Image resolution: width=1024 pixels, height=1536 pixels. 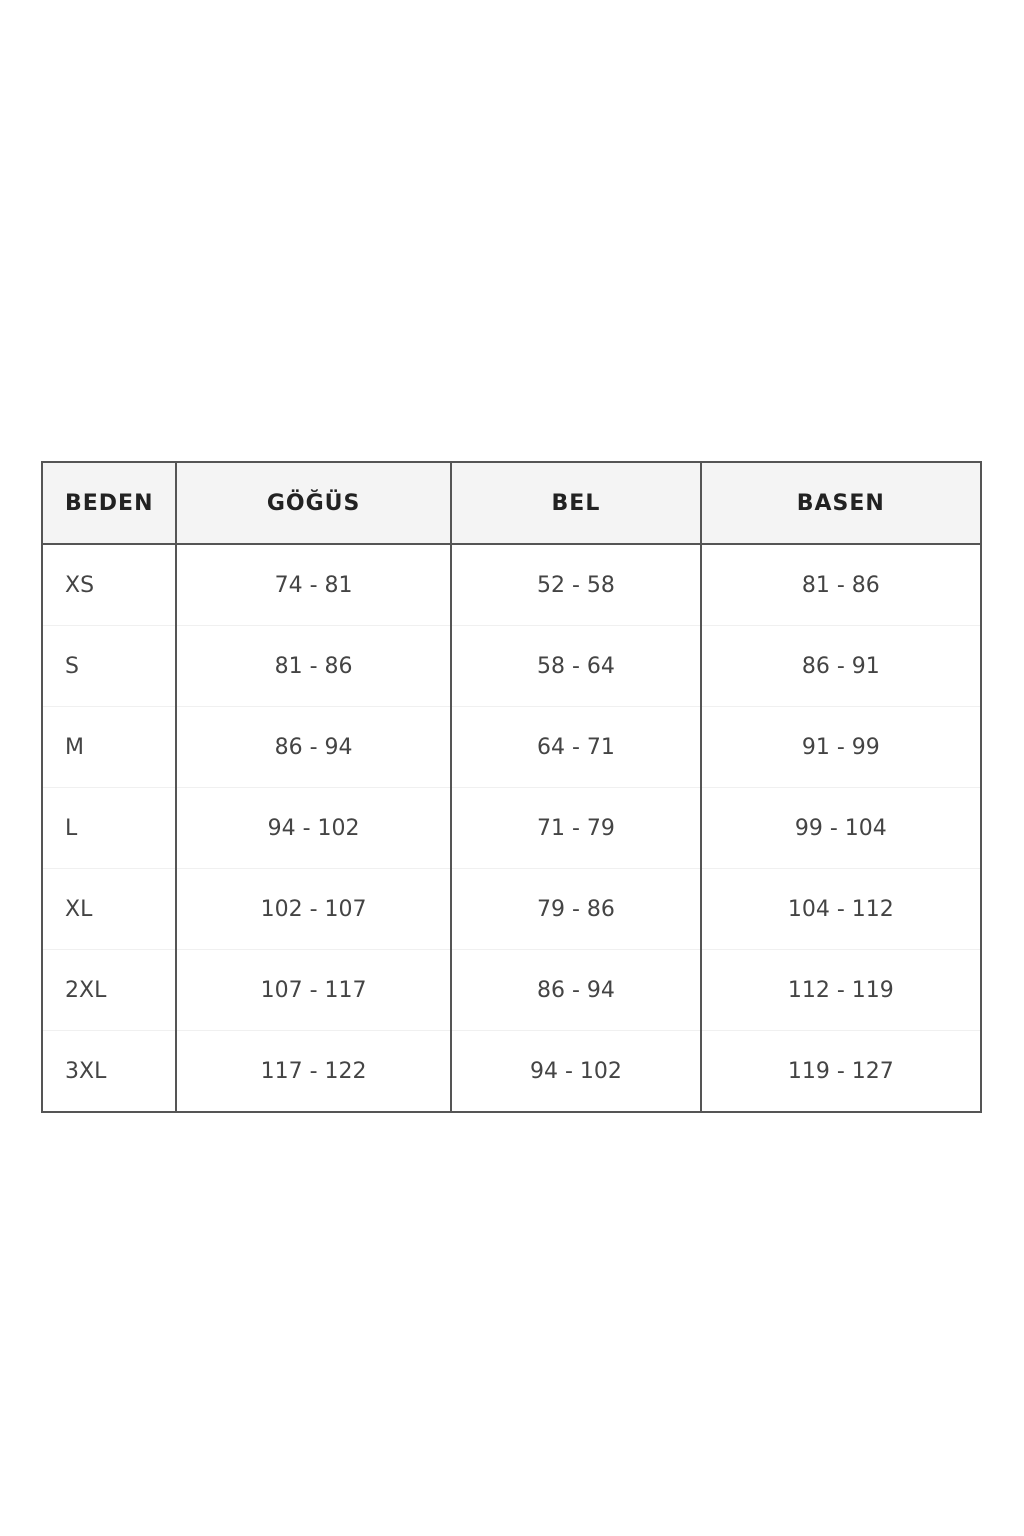 I want to click on header-cell: BEDEN, so click(x=109, y=503).